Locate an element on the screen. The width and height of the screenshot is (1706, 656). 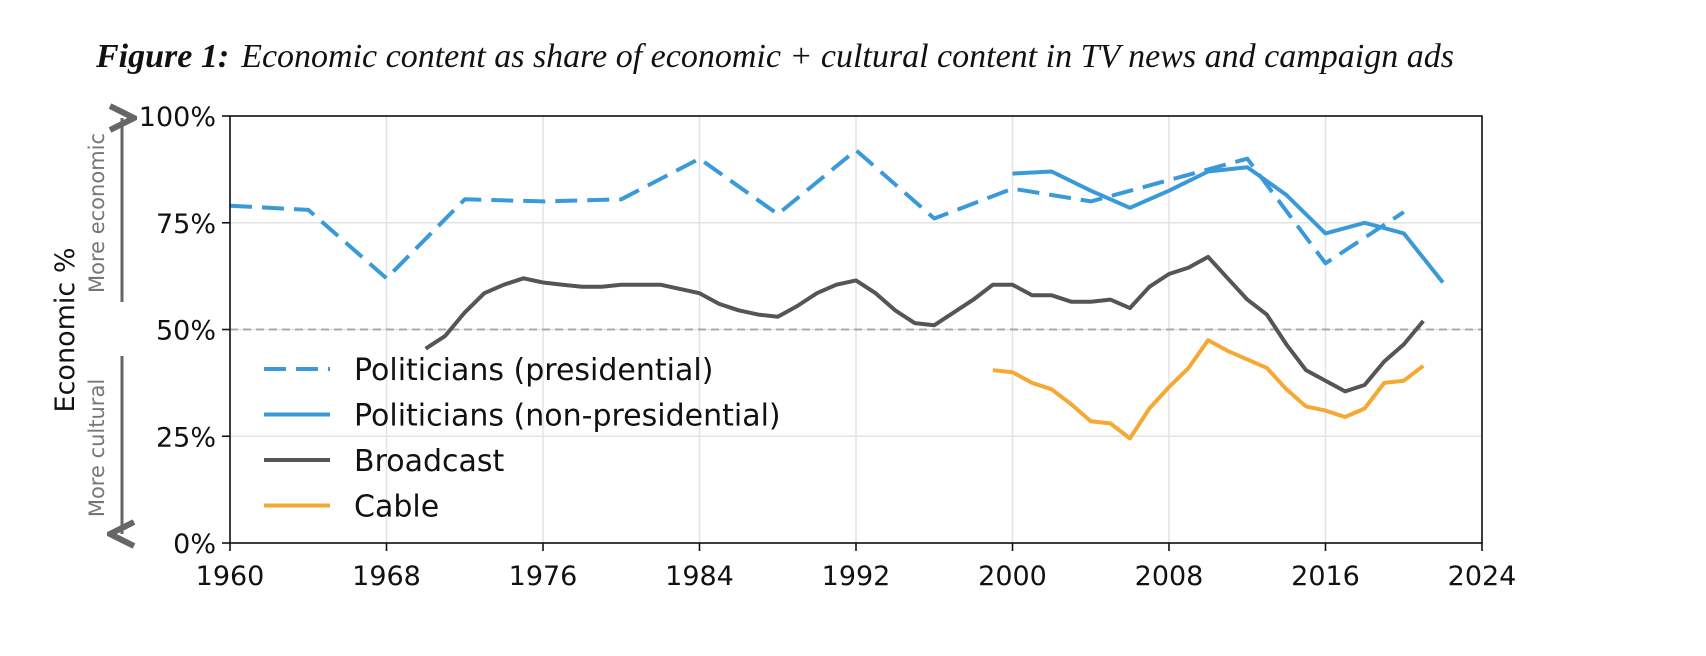
y-tick-label: 25% is located at coordinates (186, 437).